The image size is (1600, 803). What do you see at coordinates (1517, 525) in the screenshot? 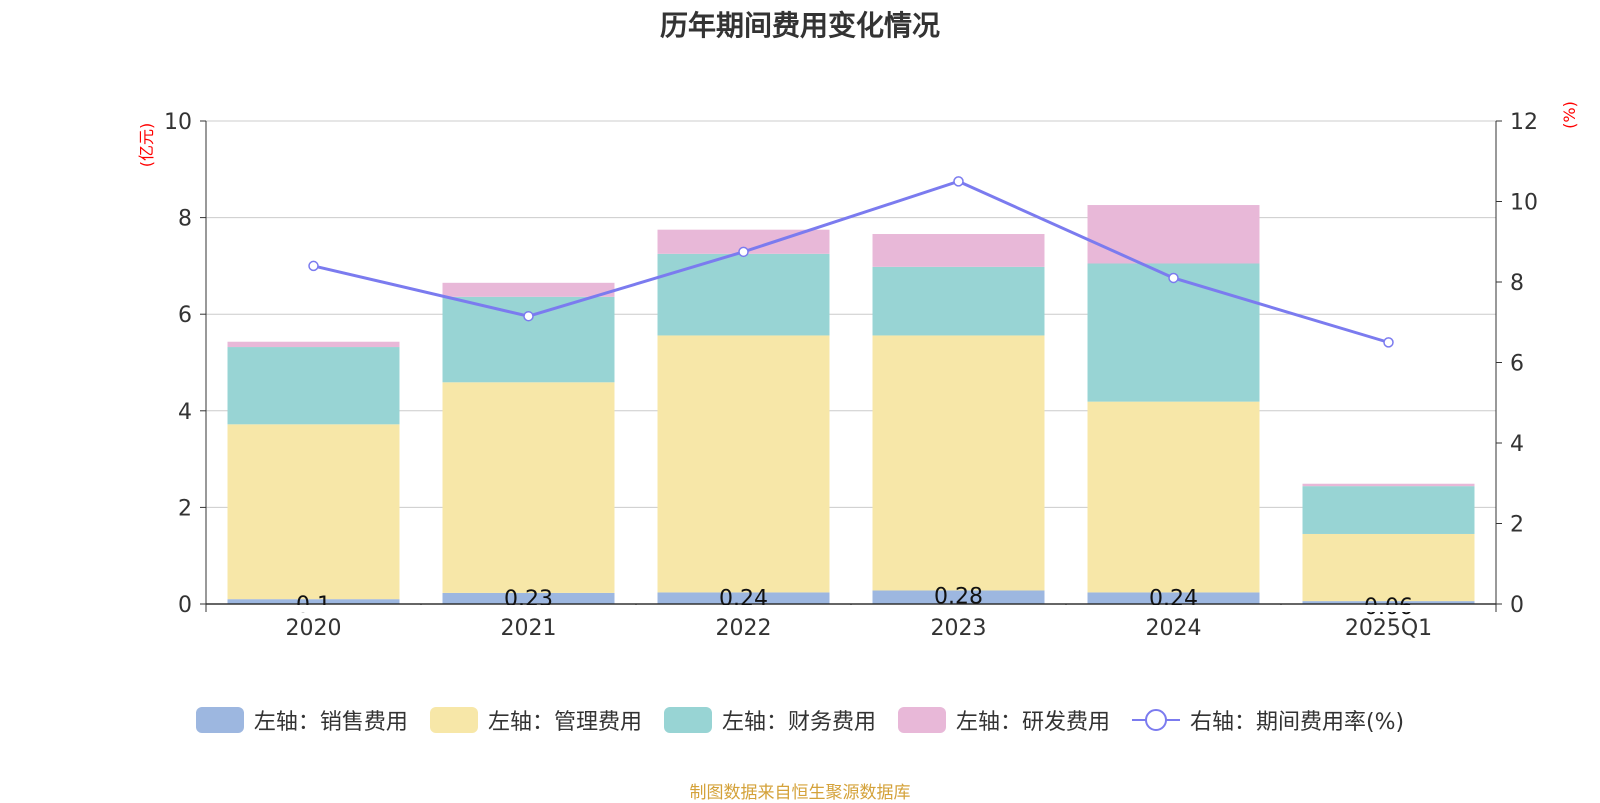
I see `right-axis-tick-label: 2` at bounding box center [1517, 525].